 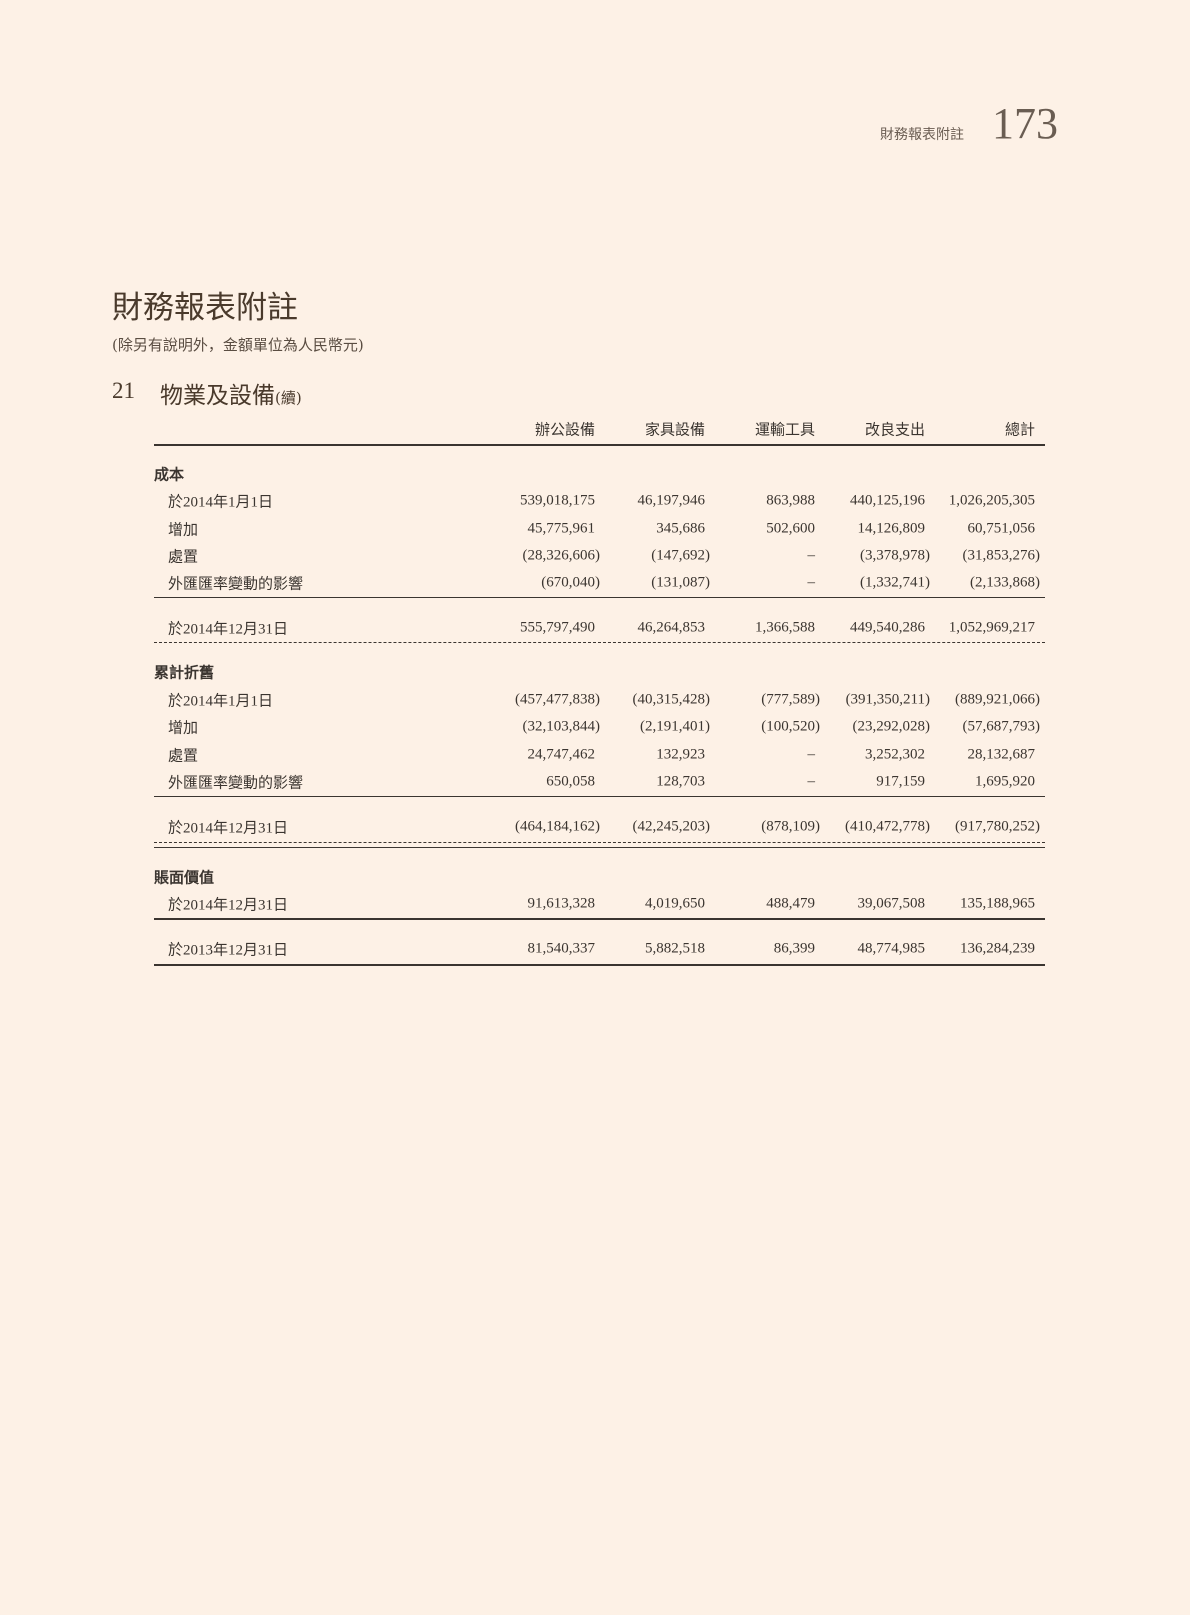 What do you see at coordinates (887, 826) in the screenshot?
I see `table-cell: (410,472,778)` at bounding box center [887, 826].